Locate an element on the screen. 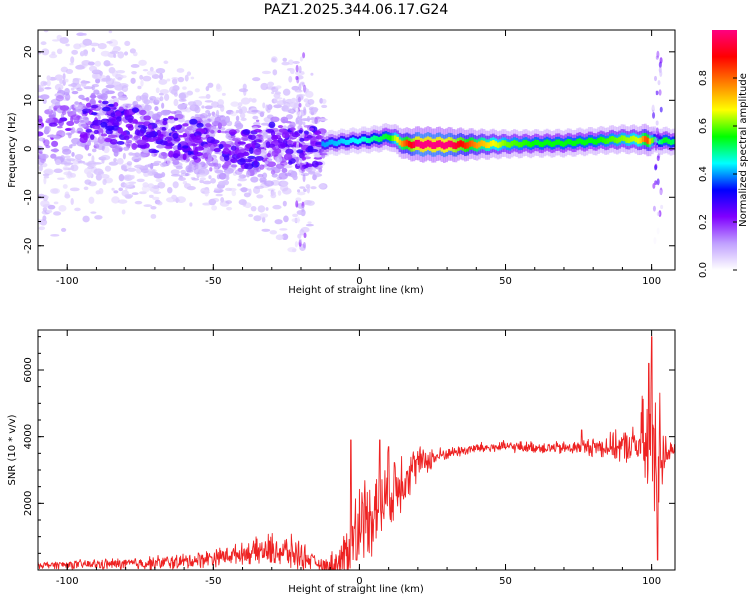  spectrogram-x-axis-label: Height of straight line (km) is located at coordinates (356, 290).